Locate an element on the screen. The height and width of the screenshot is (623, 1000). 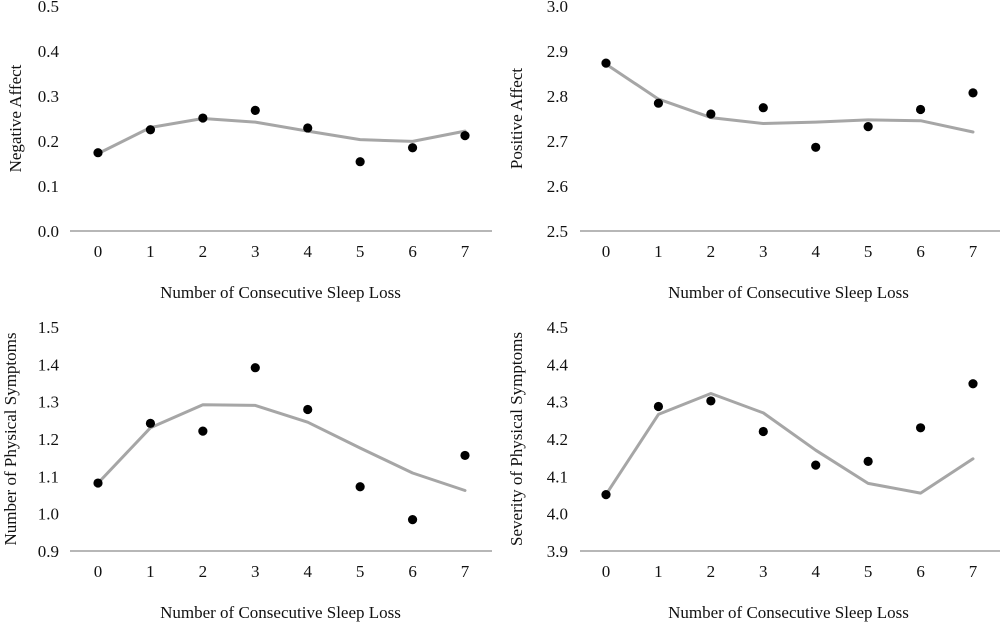
y-tick-label: 4.0 is located at coordinates (557, 514).